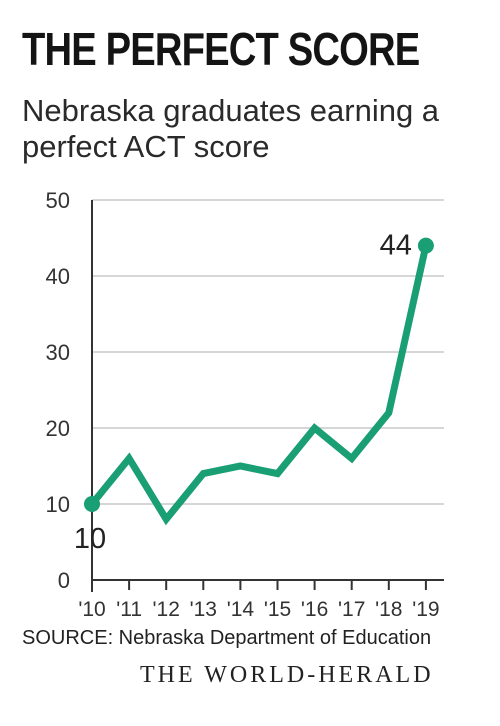  What do you see at coordinates (203, 609) in the screenshot?
I see `x-tick-label: '13` at bounding box center [203, 609].